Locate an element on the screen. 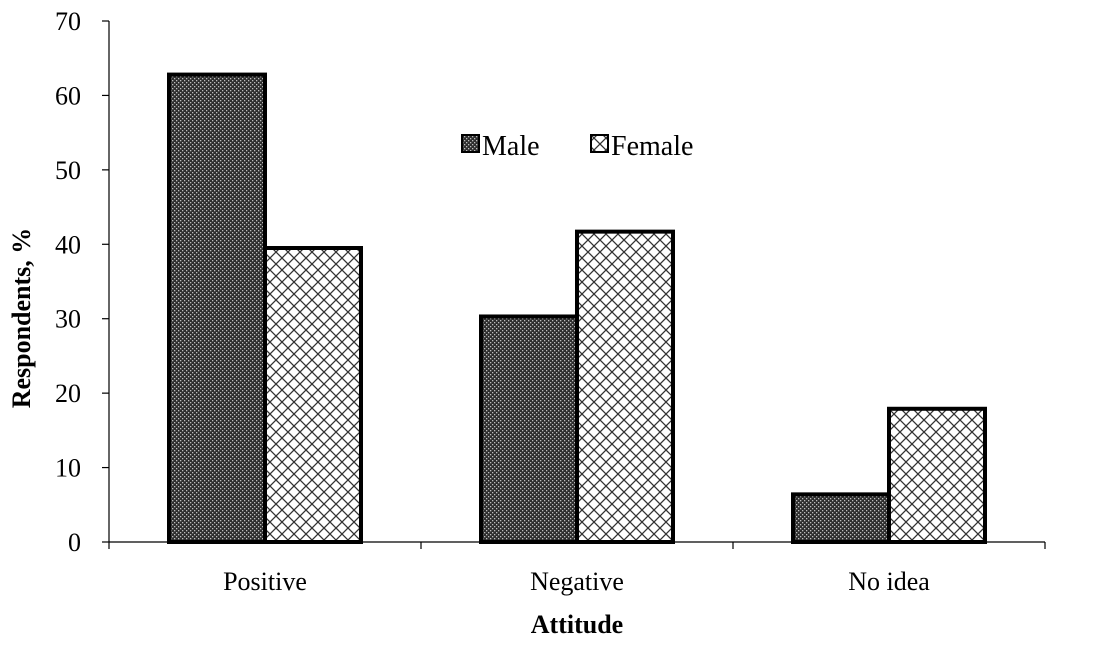 The height and width of the screenshot is (646, 1099). y-tick-label: 30 is located at coordinates (68, 319).